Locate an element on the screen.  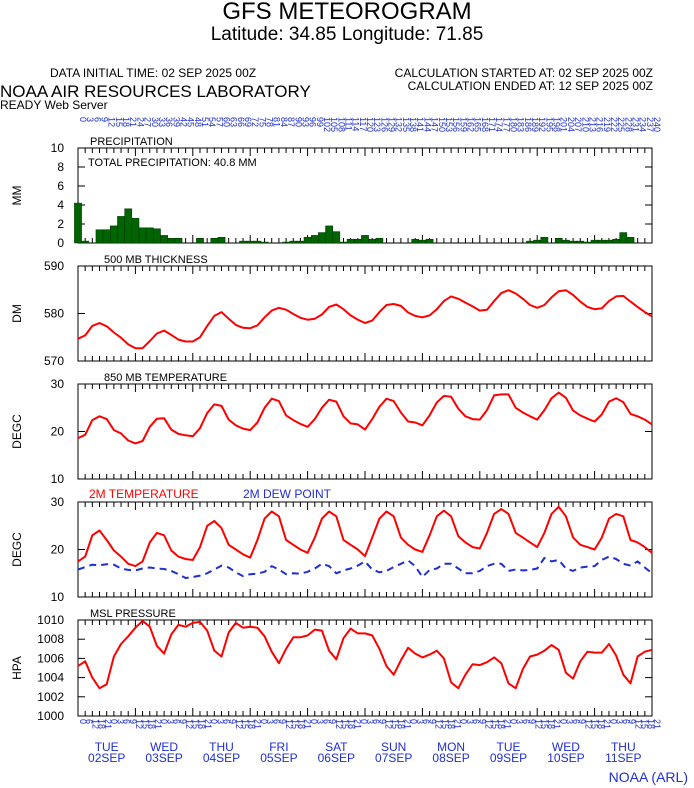
top-hour-label: 42 is located at coordinates (183, 122).